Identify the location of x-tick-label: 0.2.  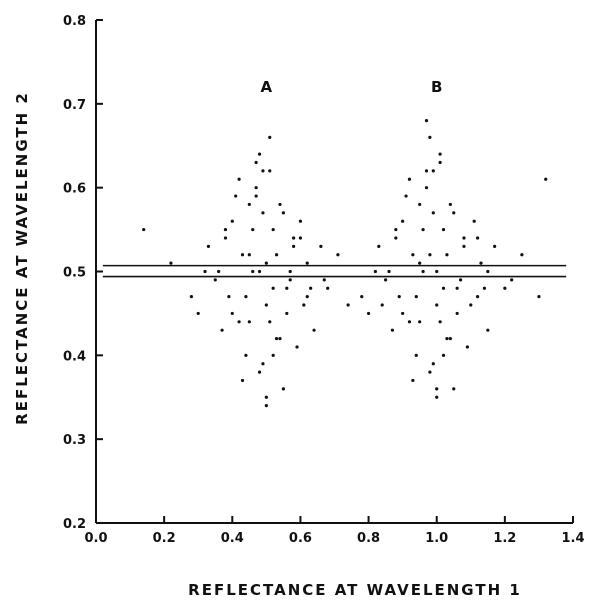
(164, 538).